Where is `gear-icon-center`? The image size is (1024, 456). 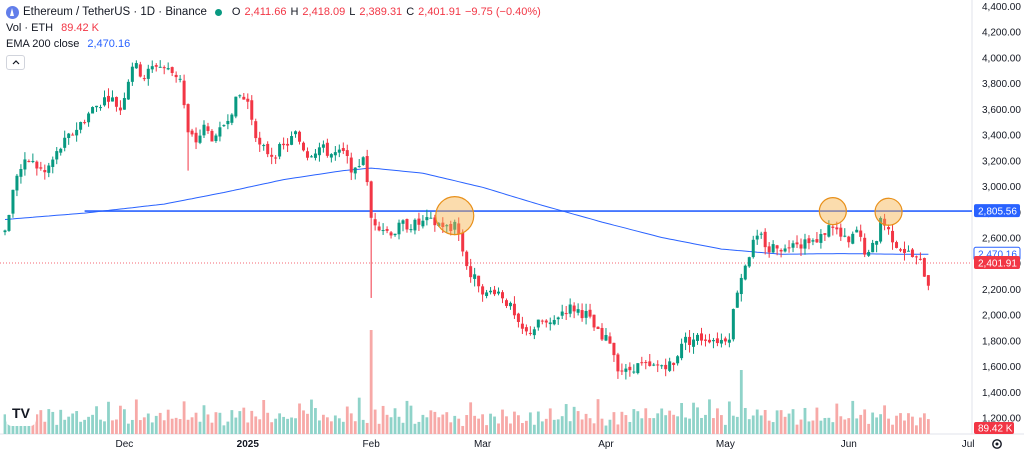 gear-icon-center is located at coordinates (997, 444).